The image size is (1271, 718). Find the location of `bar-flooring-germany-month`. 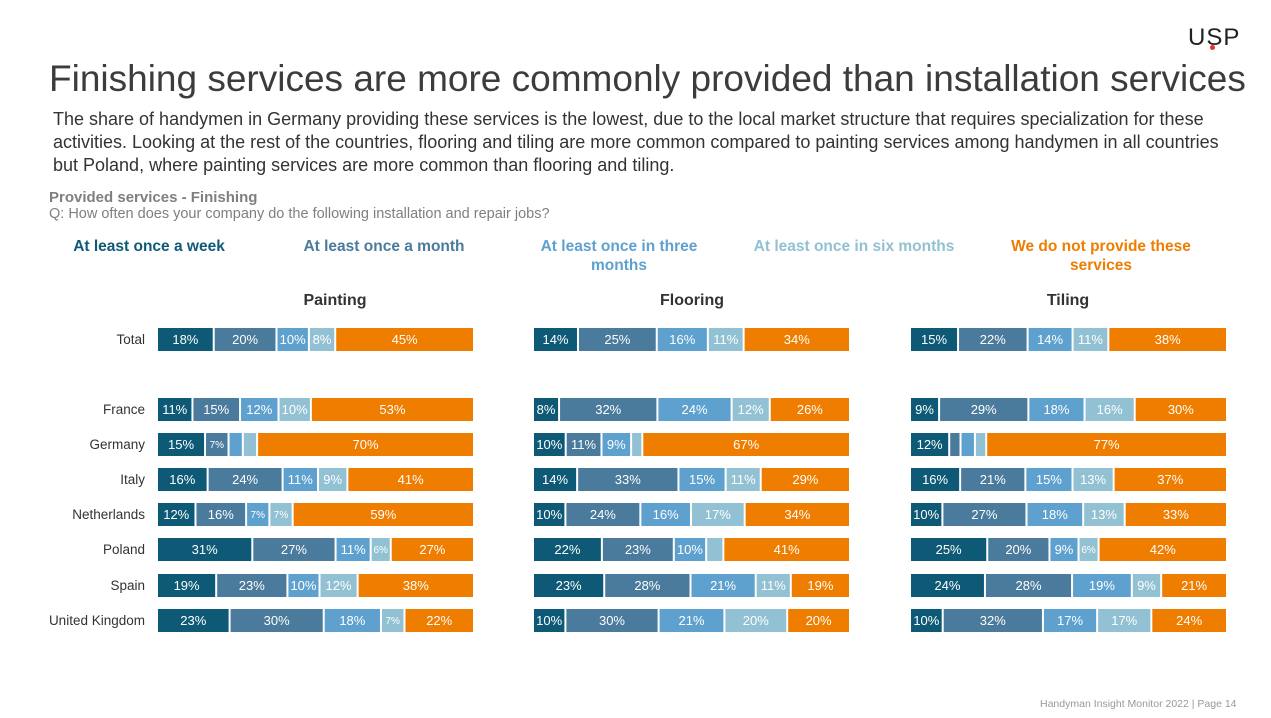

bar-flooring-germany-month is located at coordinates (583, 444).